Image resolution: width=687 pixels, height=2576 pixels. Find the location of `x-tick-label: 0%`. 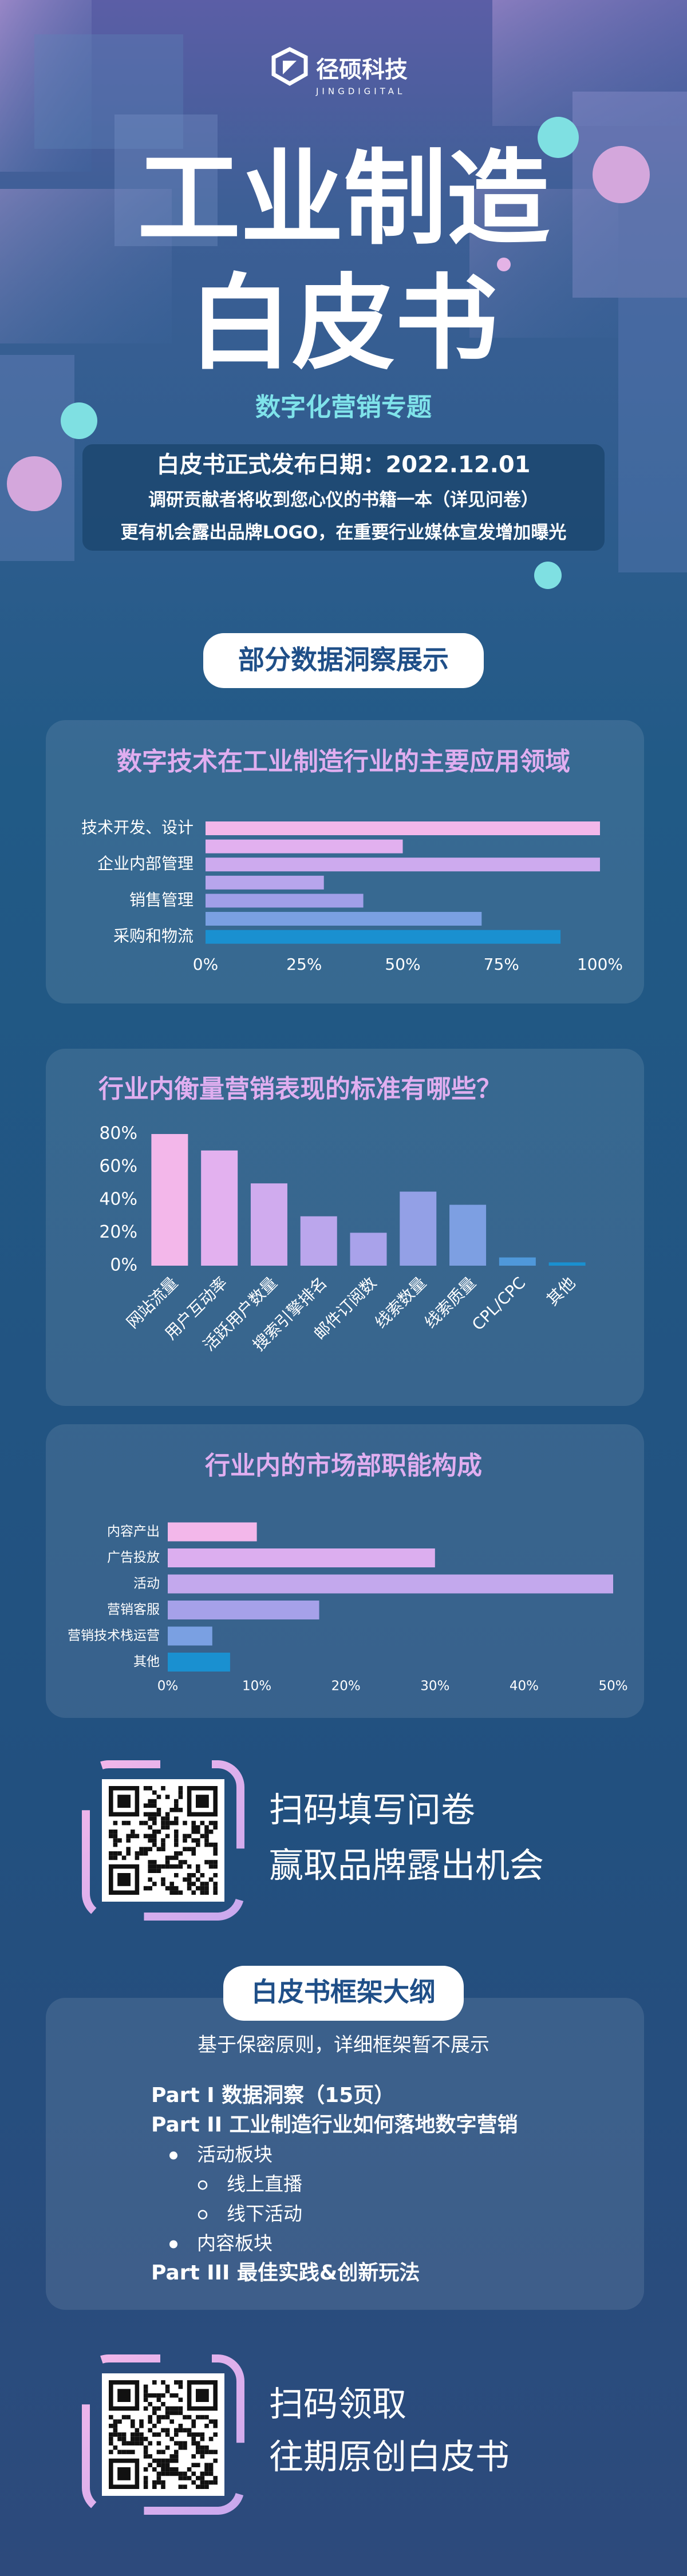

x-tick-label: 0% is located at coordinates (168, 1686).